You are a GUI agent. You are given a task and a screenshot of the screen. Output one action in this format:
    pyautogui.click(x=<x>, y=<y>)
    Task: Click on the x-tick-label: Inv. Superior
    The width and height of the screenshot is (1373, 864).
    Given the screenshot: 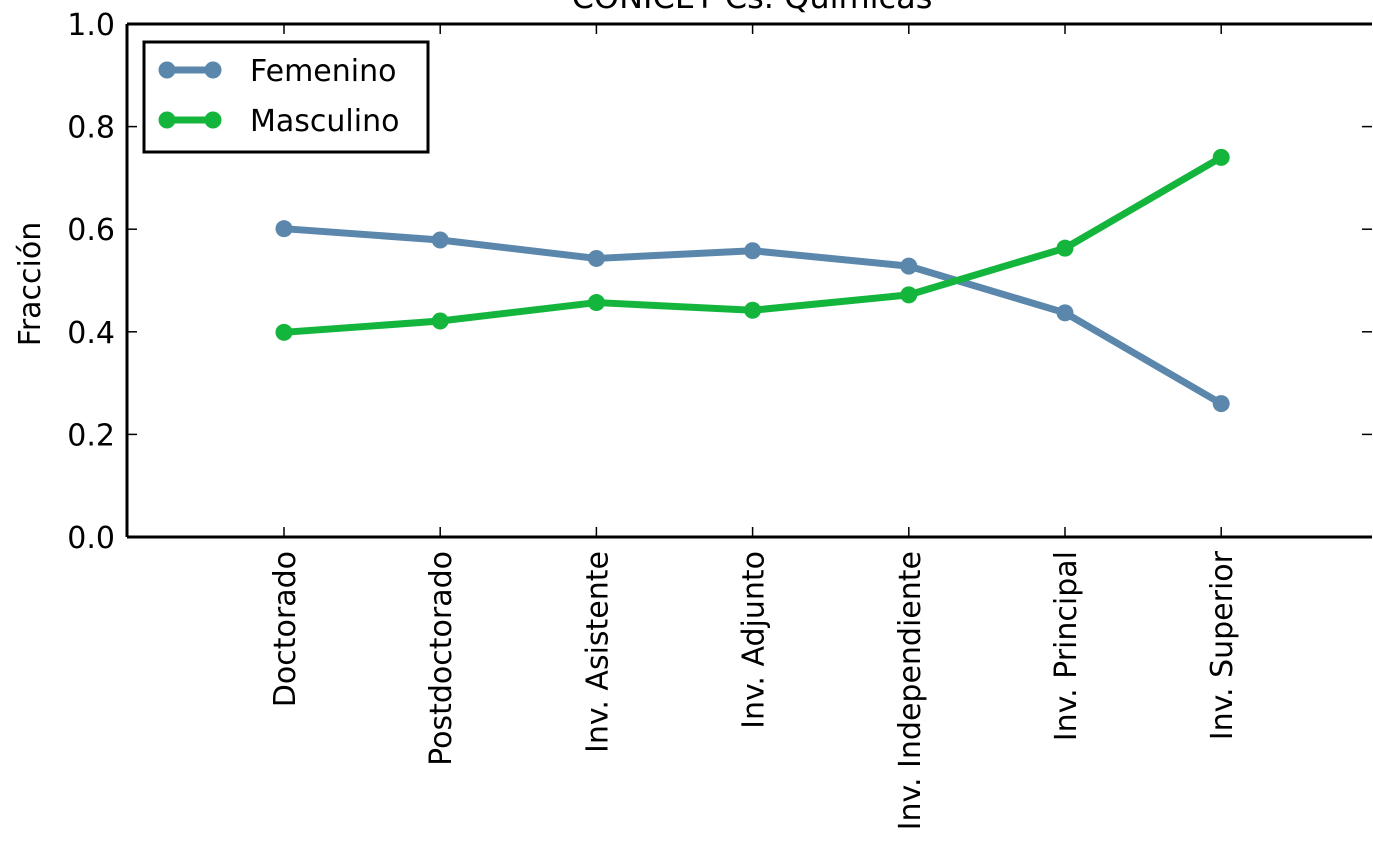 What is the action you would take?
    pyautogui.click(x=1222, y=645)
    